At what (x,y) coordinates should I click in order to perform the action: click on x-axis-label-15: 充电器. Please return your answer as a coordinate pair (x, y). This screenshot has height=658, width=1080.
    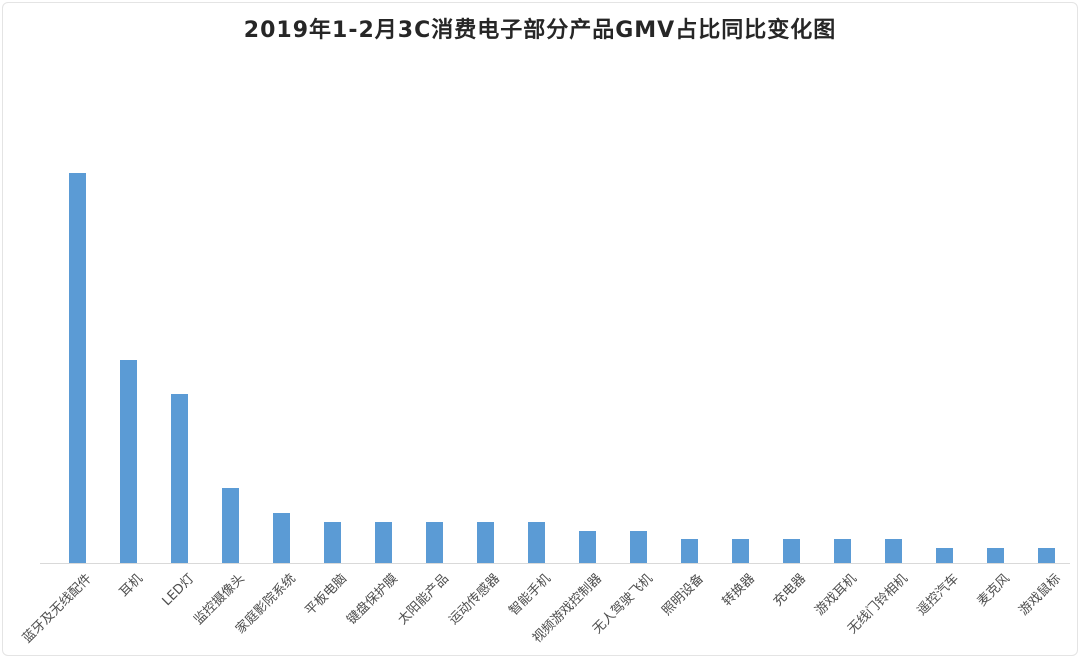
    Looking at the image, I should click on (789, 590).